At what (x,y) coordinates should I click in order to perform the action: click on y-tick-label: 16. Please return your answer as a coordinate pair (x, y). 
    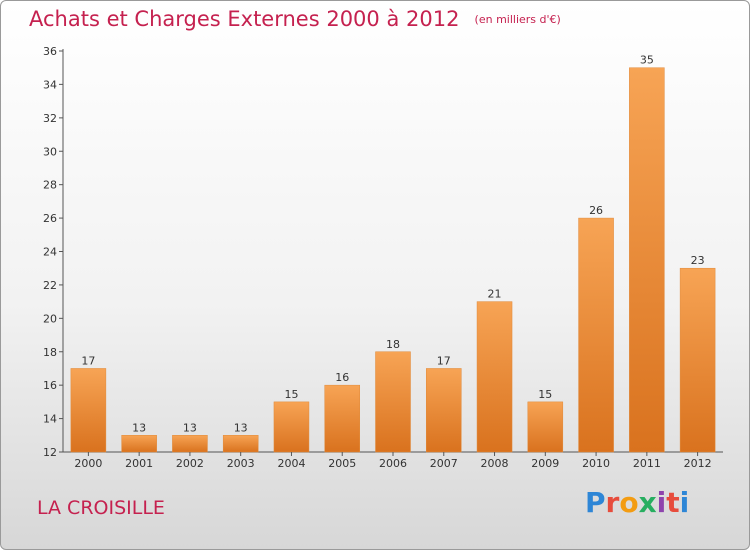
    Looking at the image, I should click on (50, 385).